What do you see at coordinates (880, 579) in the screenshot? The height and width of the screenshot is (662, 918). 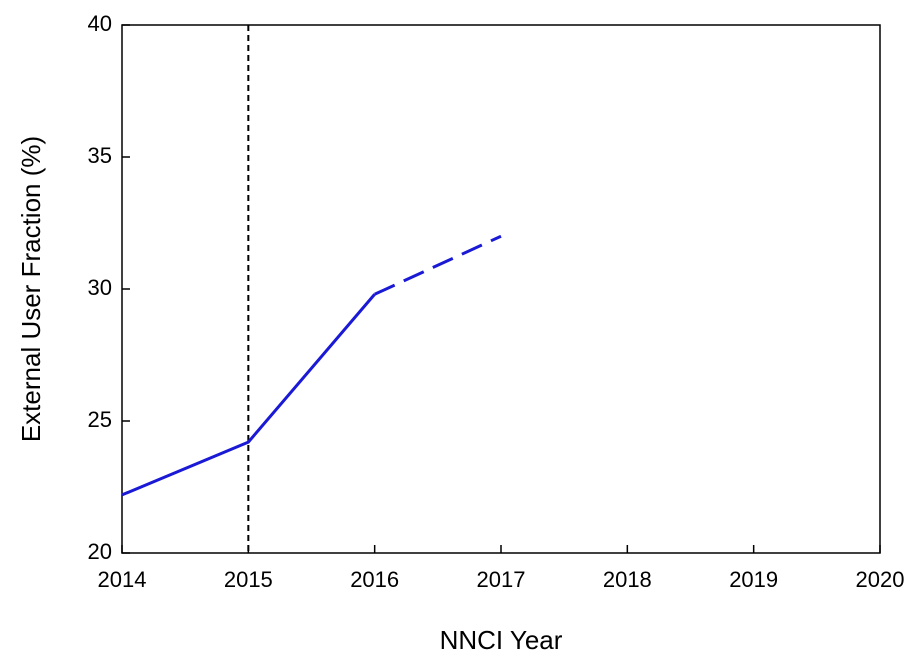 I see `x-tick-label: 2020` at bounding box center [880, 579].